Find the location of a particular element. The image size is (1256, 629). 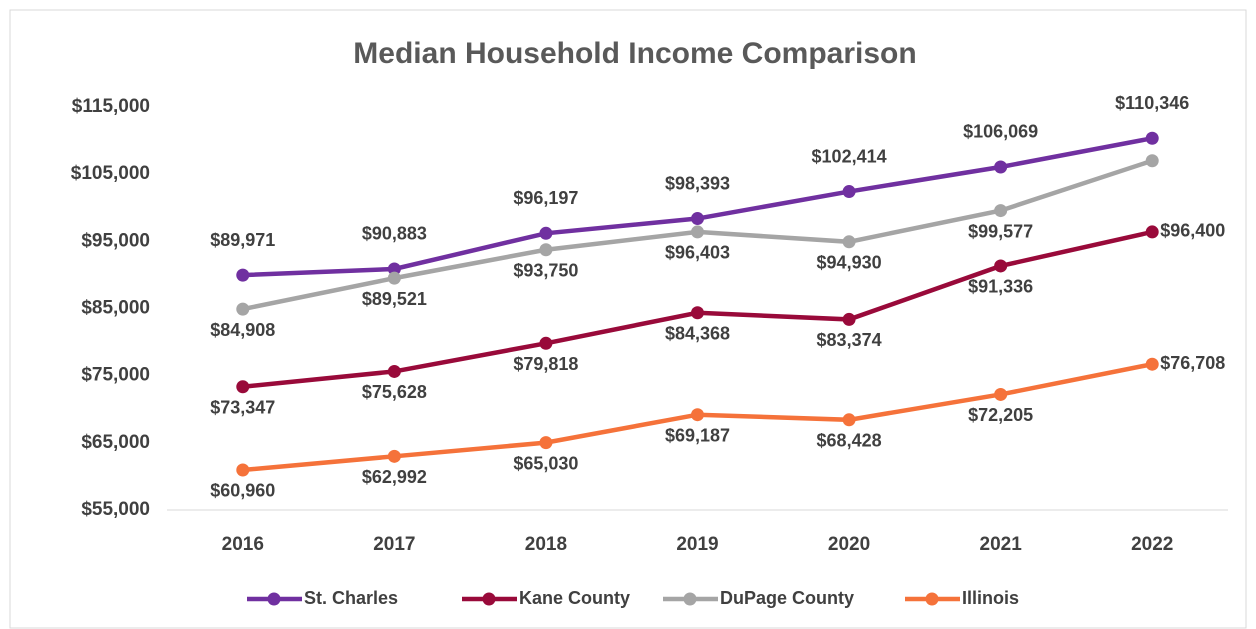

data-label: $69,187 is located at coordinates (697, 435).